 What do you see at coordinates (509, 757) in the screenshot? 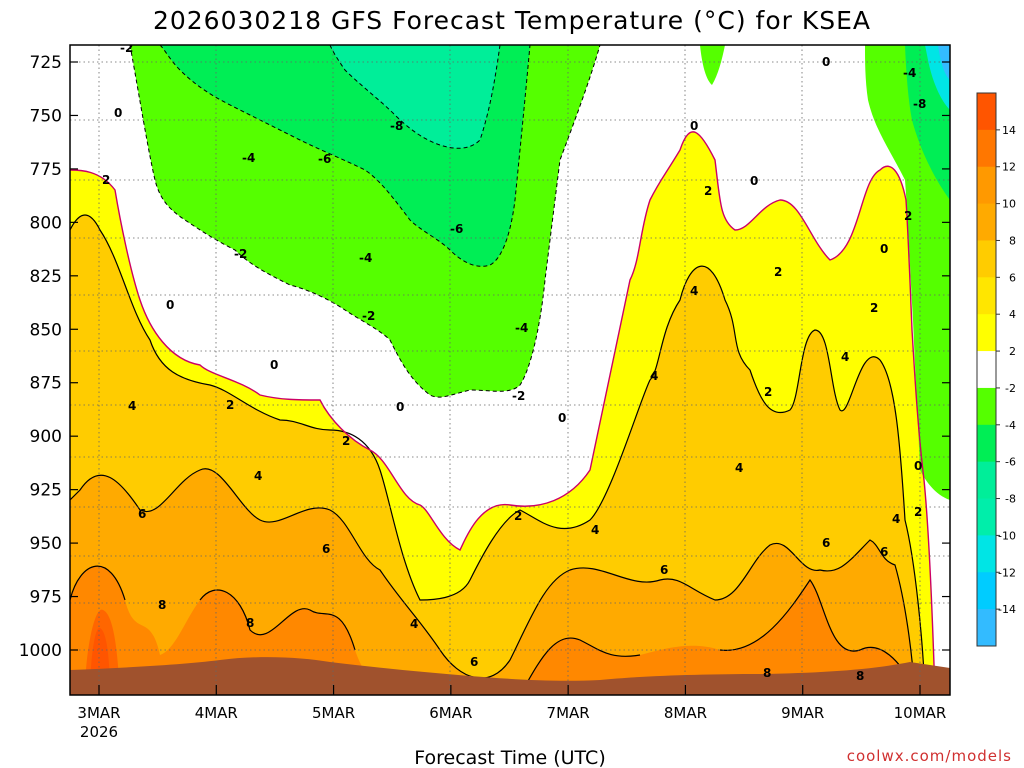
I see `x-axis-label: Forecast Time (UTC)` at bounding box center [509, 757].